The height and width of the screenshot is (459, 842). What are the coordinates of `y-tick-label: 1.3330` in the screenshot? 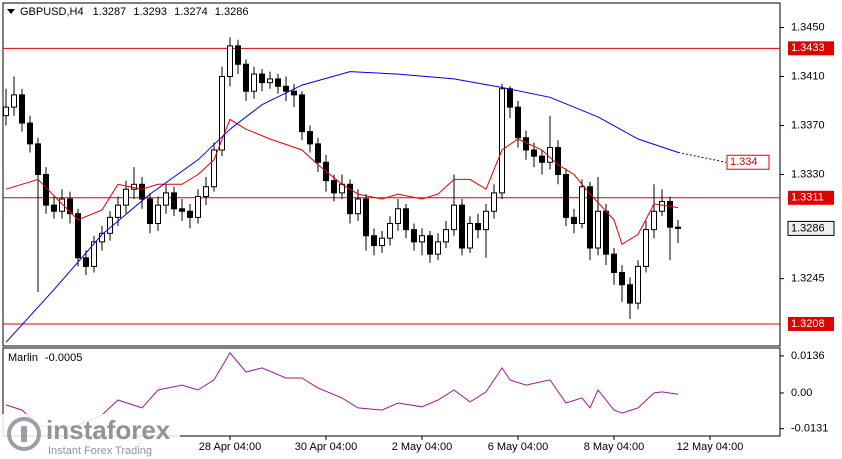 It's located at (808, 174).